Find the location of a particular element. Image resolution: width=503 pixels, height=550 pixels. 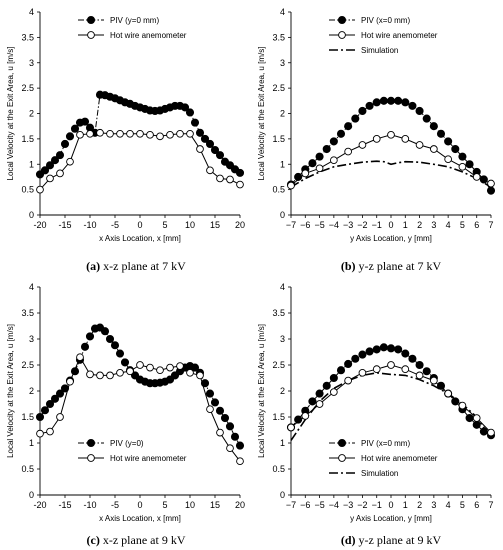

caption-label: (d) is located at coordinates (348, 540).